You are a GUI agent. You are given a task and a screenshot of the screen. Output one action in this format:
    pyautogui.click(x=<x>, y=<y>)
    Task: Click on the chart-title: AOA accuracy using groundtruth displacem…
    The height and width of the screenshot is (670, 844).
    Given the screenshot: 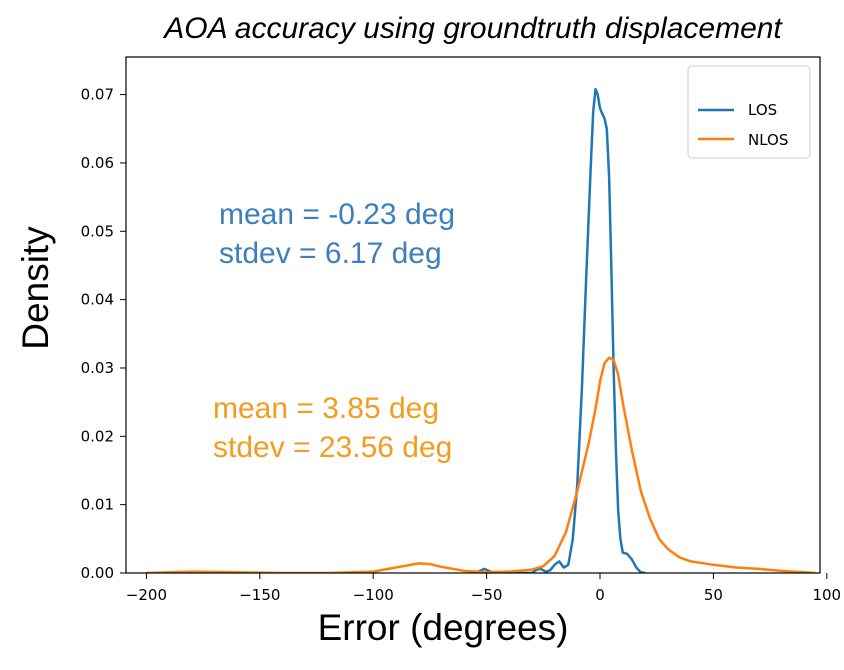 What is the action you would take?
    pyautogui.click(x=472, y=28)
    